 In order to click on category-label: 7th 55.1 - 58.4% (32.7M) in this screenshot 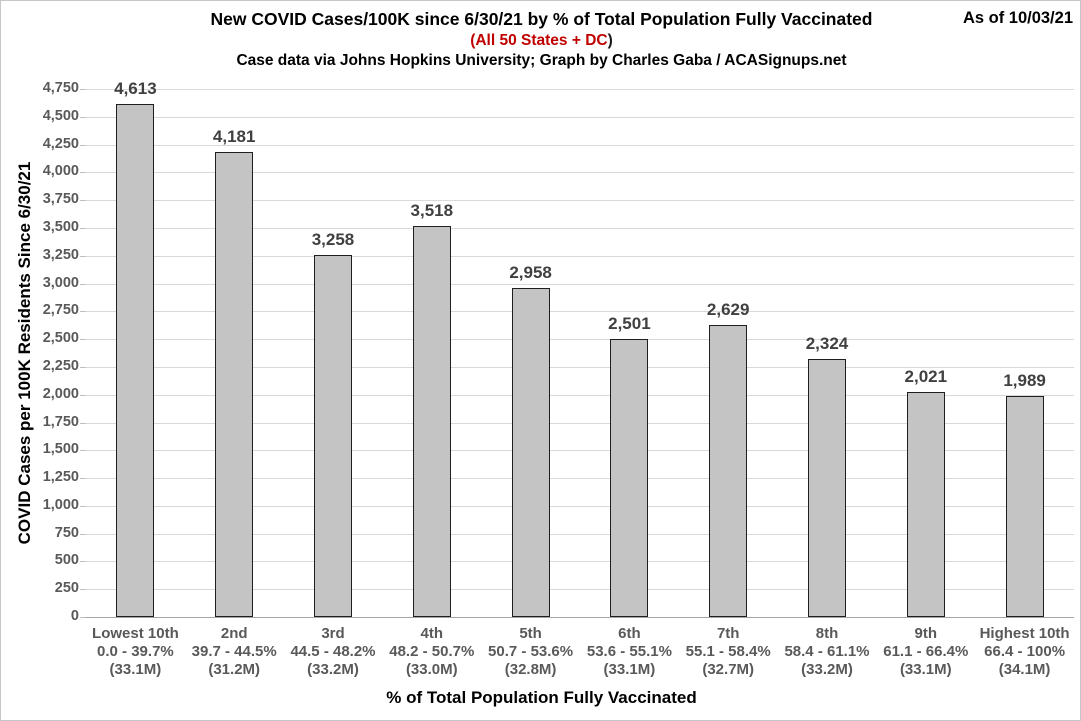, I will do `click(728, 652)`.